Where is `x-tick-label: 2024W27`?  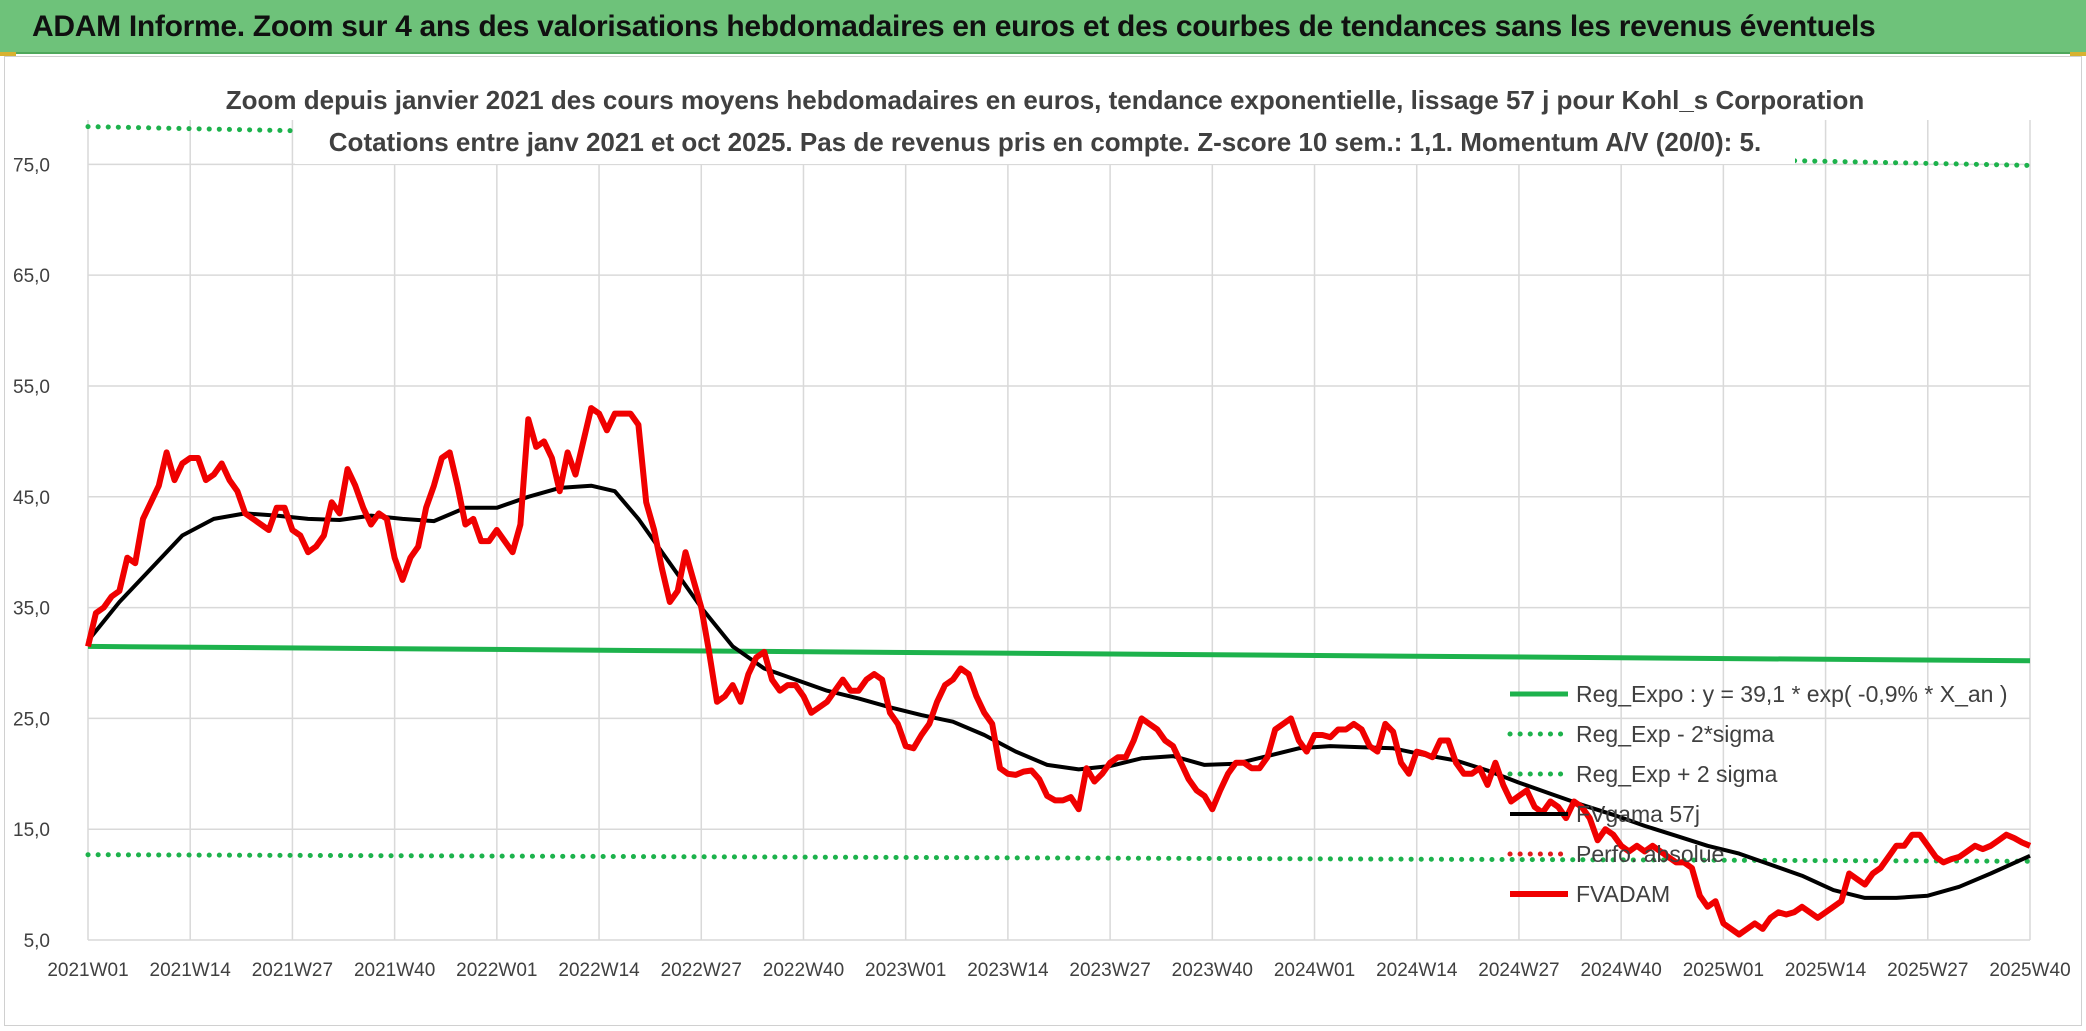
x-tick-label: 2024W27 is located at coordinates (1518, 970).